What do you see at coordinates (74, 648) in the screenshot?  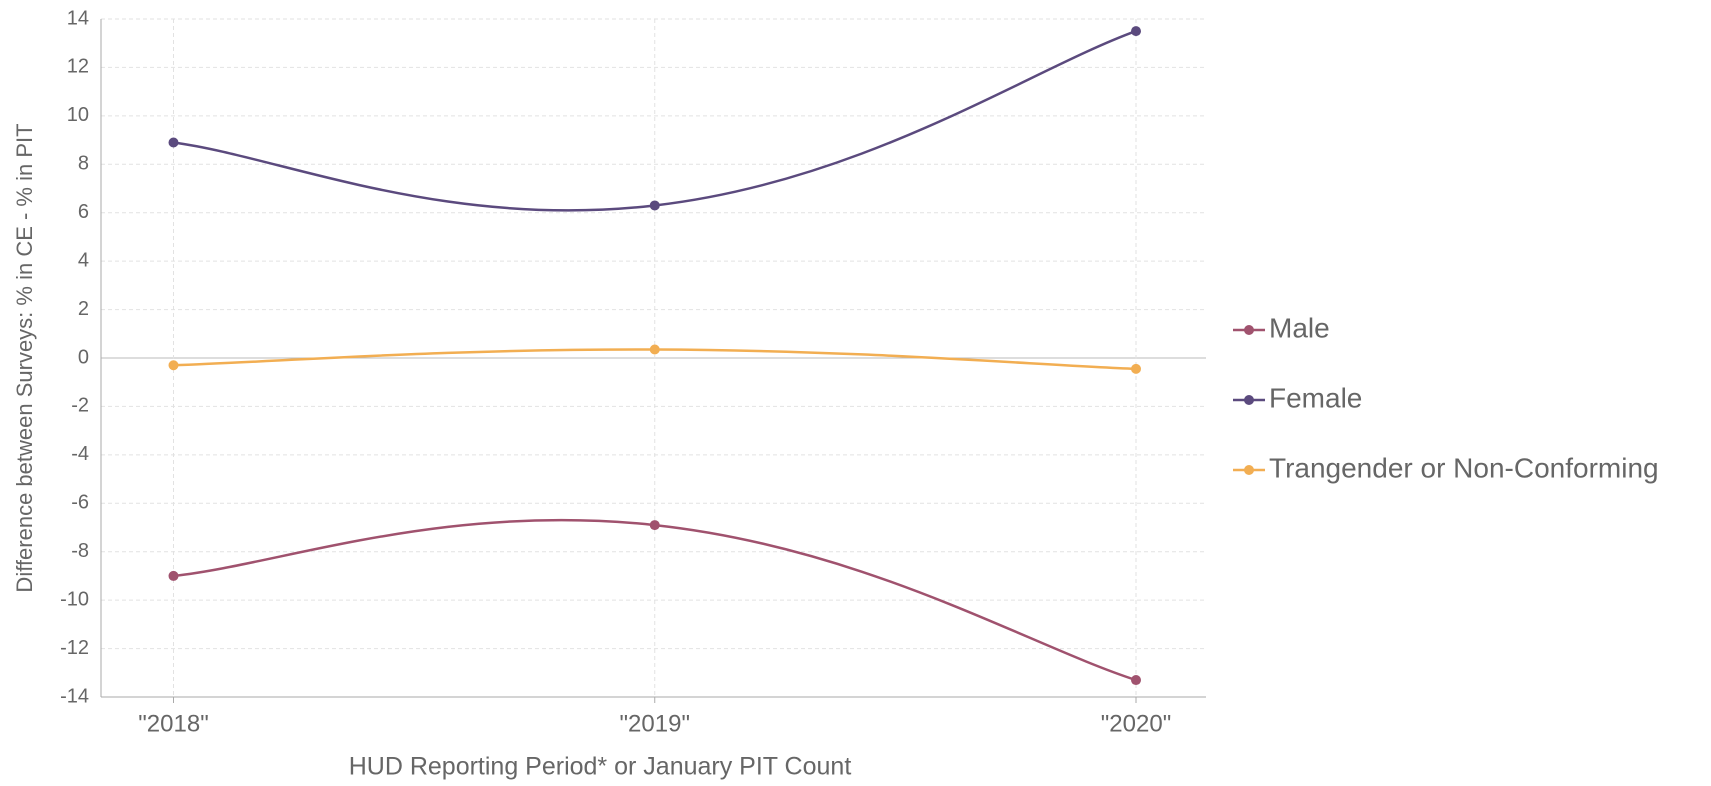 I see `y-tick-label: -12` at bounding box center [74, 648].